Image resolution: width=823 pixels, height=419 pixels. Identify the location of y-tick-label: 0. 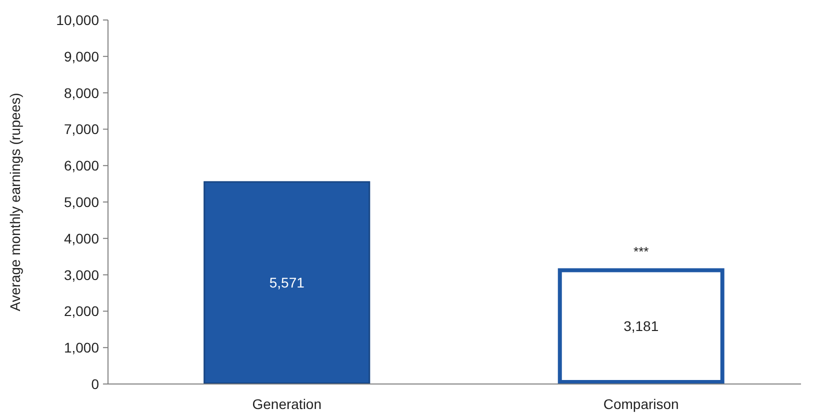
(95, 384).